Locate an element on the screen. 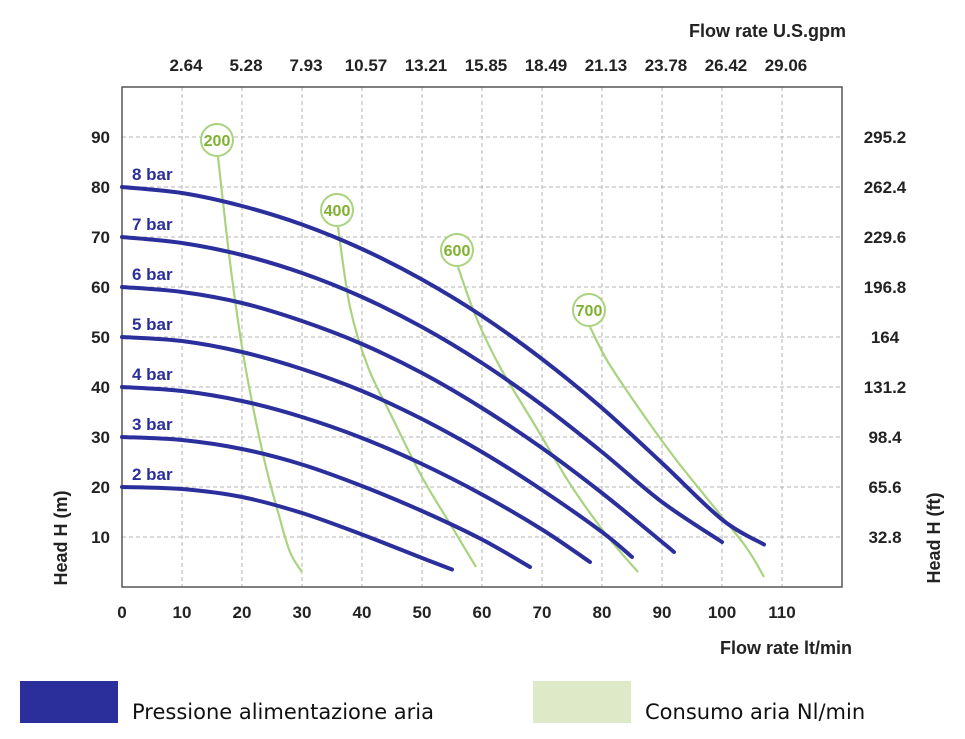 The image size is (965, 739). y-right-tick-label: 295.2 is located at coordinates (885, 137).